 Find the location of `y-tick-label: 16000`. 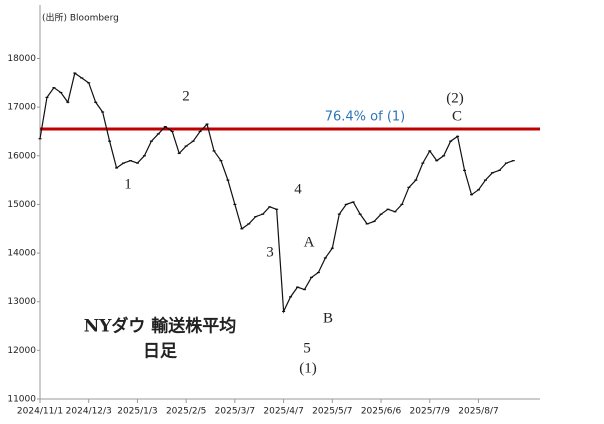

y-tick-label: 16000 is located at coordinates (21, 156).